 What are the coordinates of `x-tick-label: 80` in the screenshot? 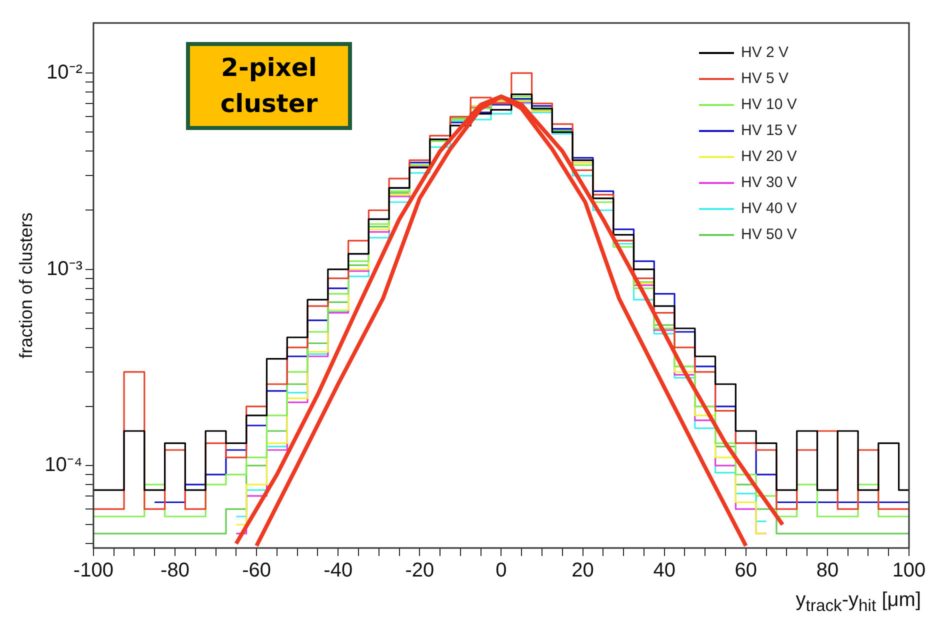 It's located at (827, 571).